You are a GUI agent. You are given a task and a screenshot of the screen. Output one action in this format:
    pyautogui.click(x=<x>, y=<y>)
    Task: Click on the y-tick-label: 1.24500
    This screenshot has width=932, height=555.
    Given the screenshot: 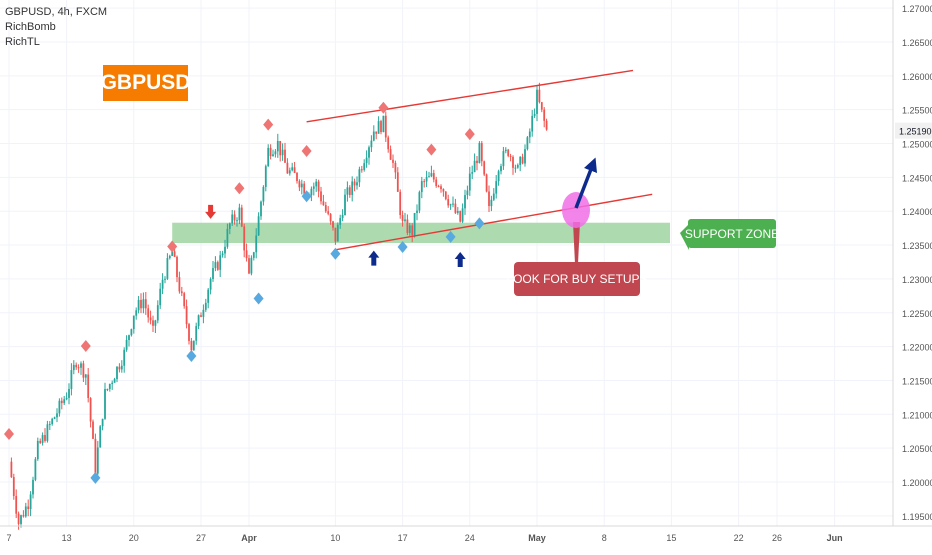 What is the action you would take?
    pyautogui.click(x=917, y=178)
    